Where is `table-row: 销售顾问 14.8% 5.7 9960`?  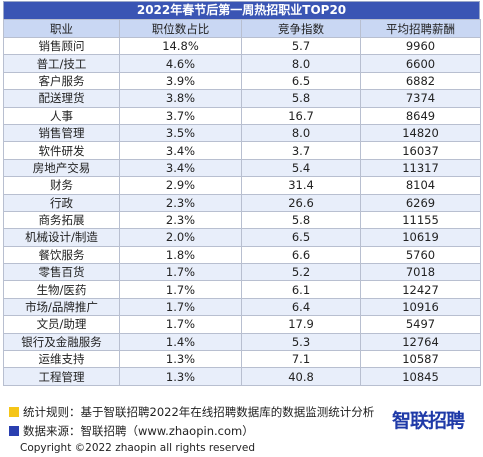 table-row: 销售顾问 14.8% 5.7 9960 is located at coordinates (242, 46).